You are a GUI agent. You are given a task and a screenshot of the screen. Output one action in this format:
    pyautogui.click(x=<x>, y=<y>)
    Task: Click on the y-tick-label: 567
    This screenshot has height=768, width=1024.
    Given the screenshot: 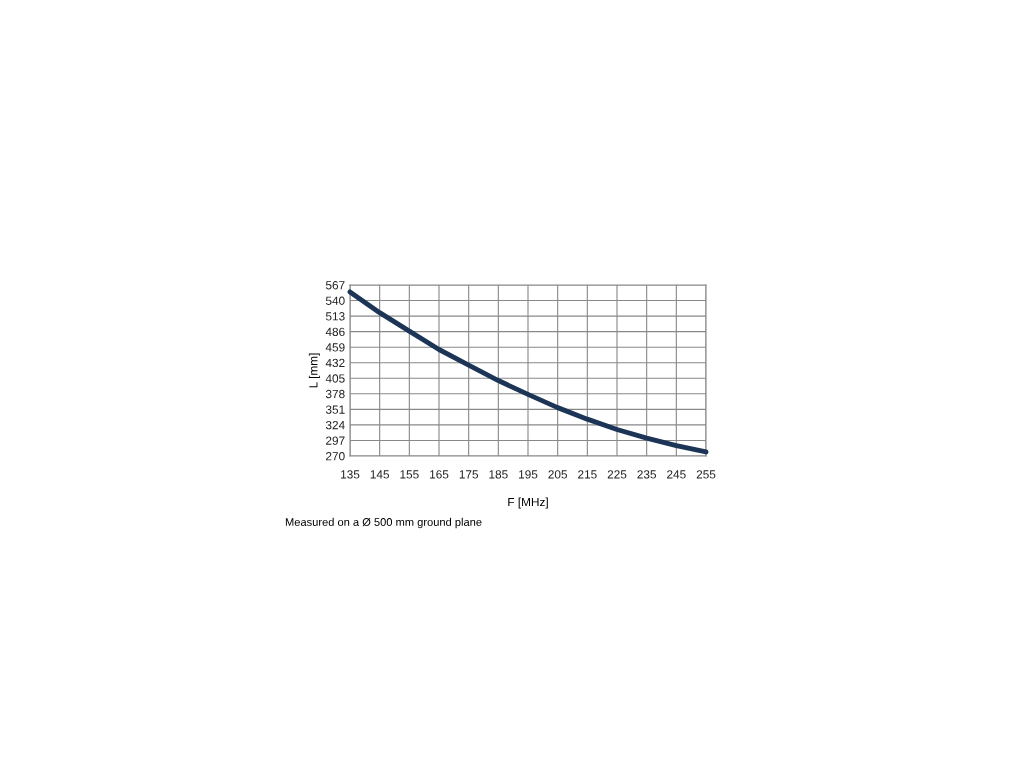 What is the action you would take?
    pyautogui.click(x=335, y=285)
    